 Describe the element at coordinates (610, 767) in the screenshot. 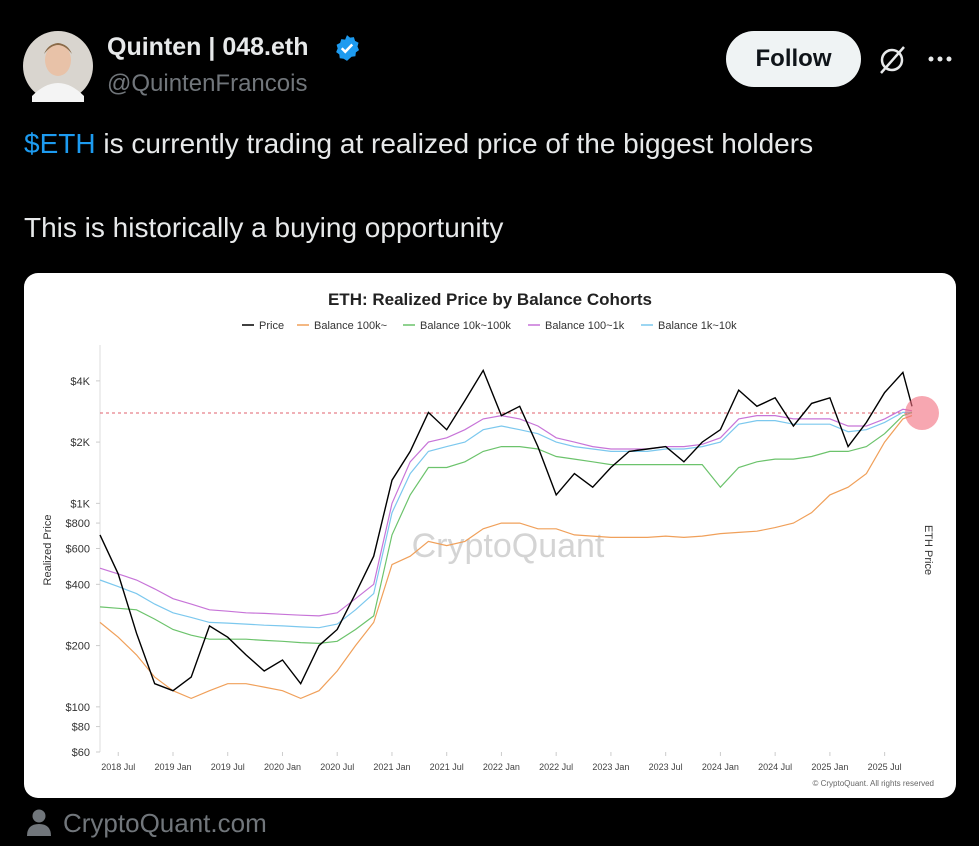

I see `x-tick-label: 2023 Jan` at that location.